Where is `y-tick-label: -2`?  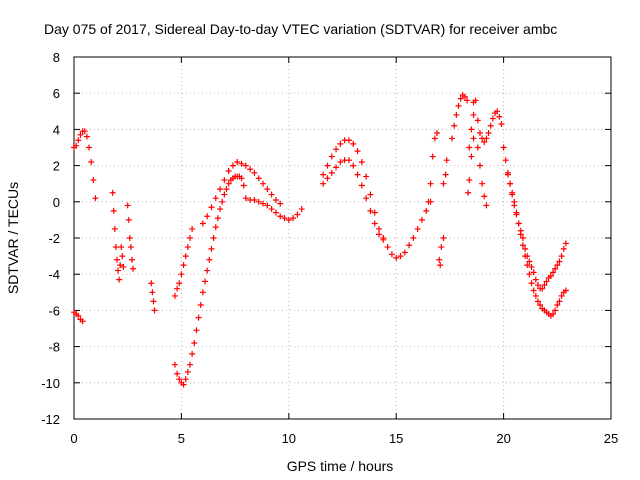 y-tick-label: -2 is located at coordinates (54, 238).